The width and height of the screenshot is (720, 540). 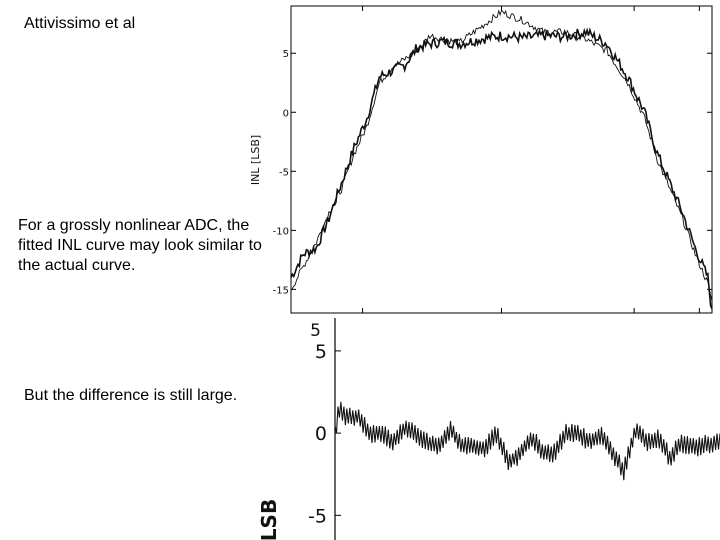 What do you see at coordinates (281, 290) in the screenshot?
I see `top-ytick-label: -15` at bounding box center [281, 290].